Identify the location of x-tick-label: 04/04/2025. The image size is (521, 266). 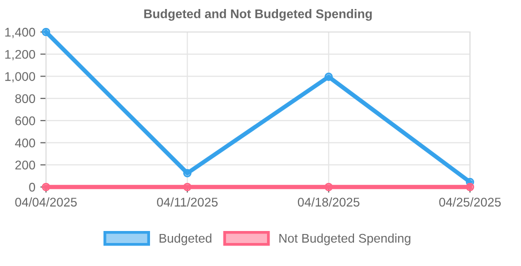
(46, 202).